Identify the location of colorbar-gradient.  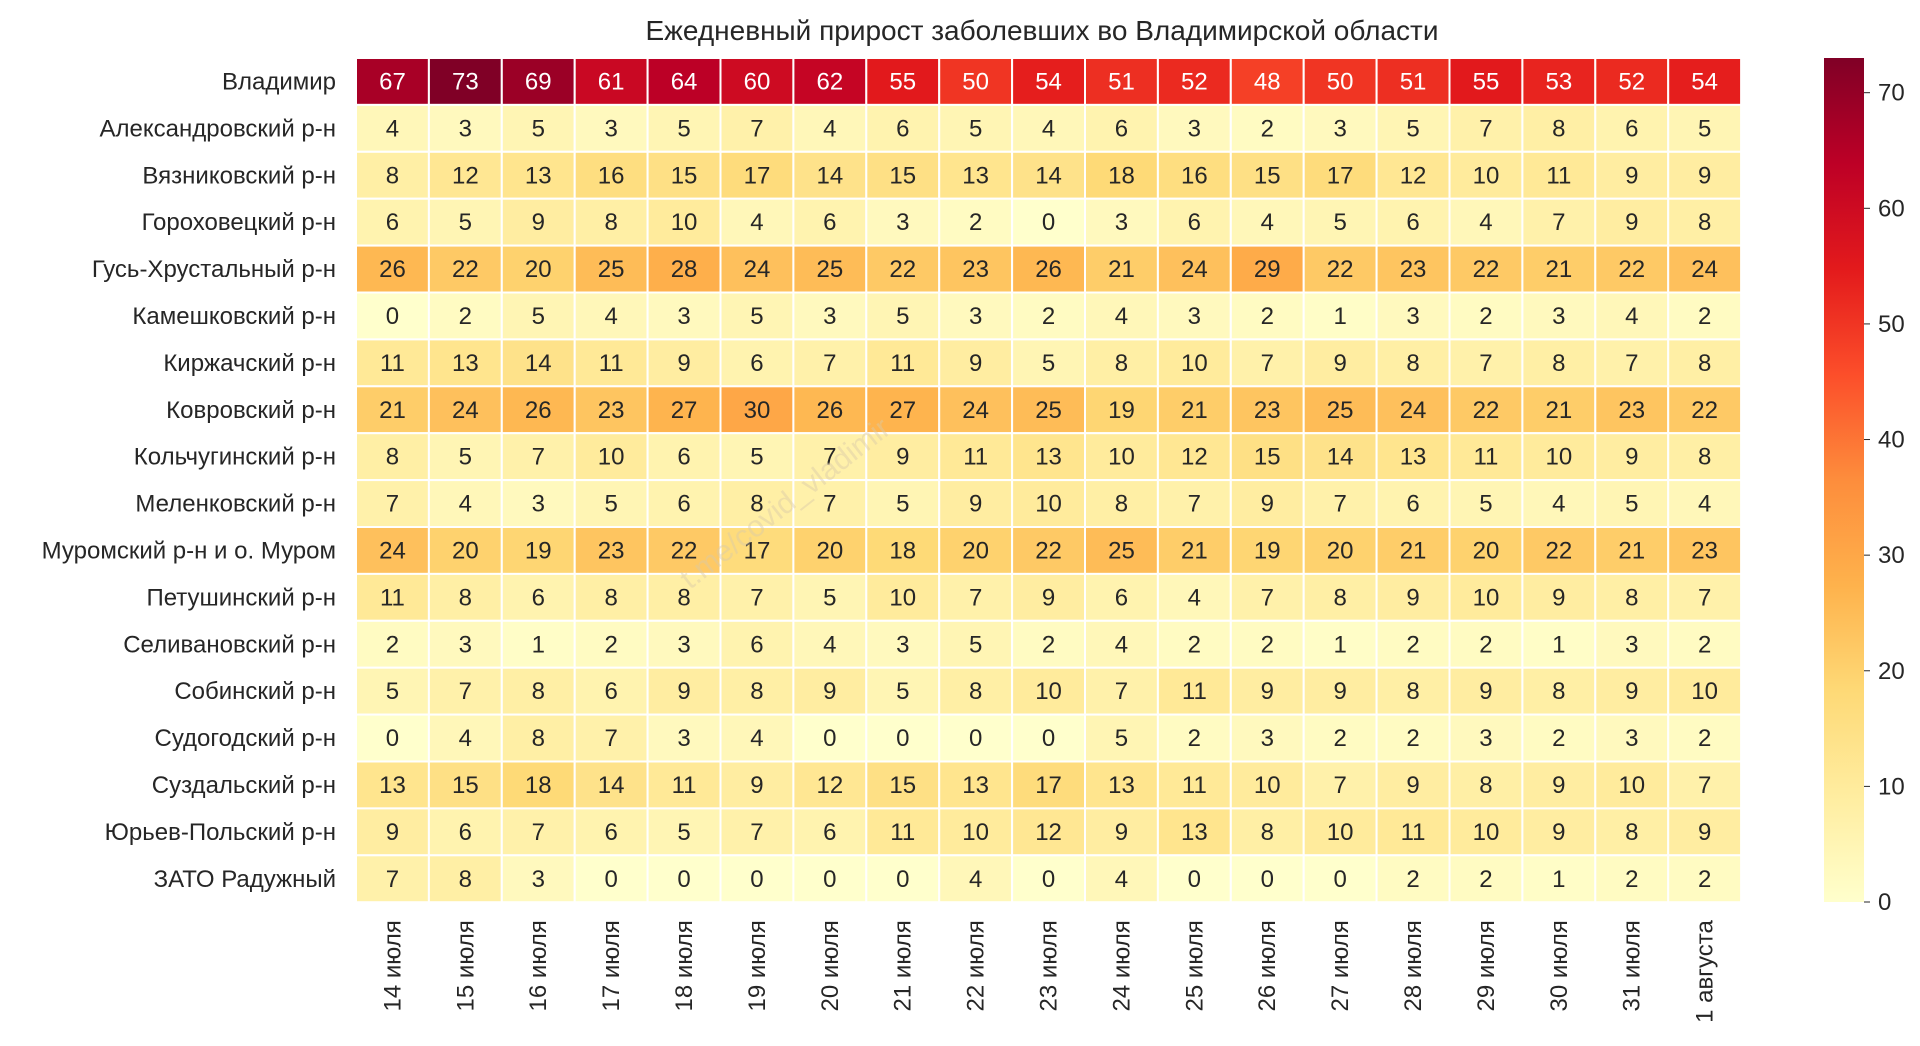
(1844, 480).